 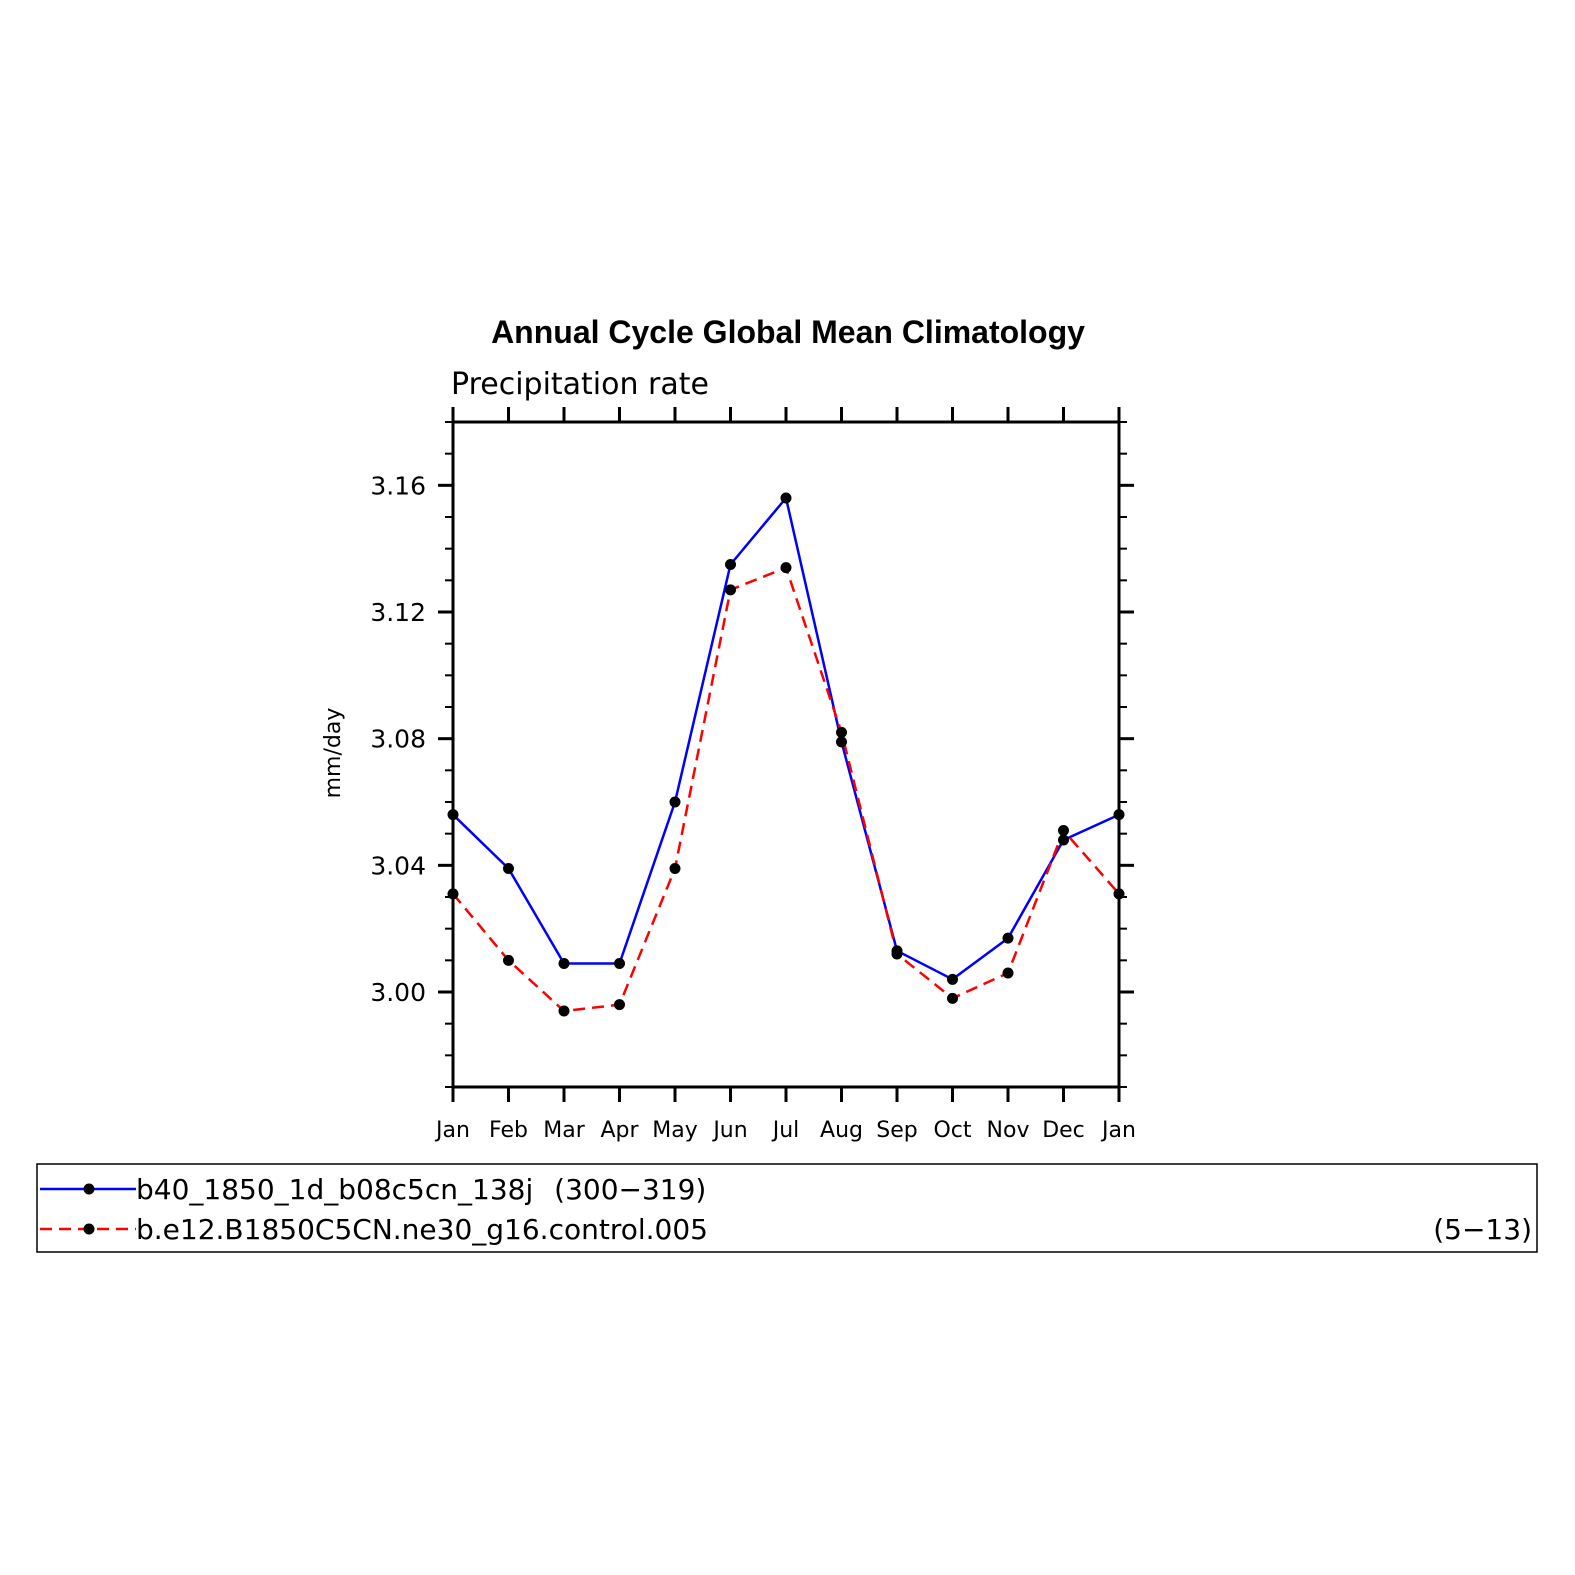 I want to click on legend-series-name-2: b.e12.B1850C5CN.ne30_g16.control.005, so click(x=422, y=1229).